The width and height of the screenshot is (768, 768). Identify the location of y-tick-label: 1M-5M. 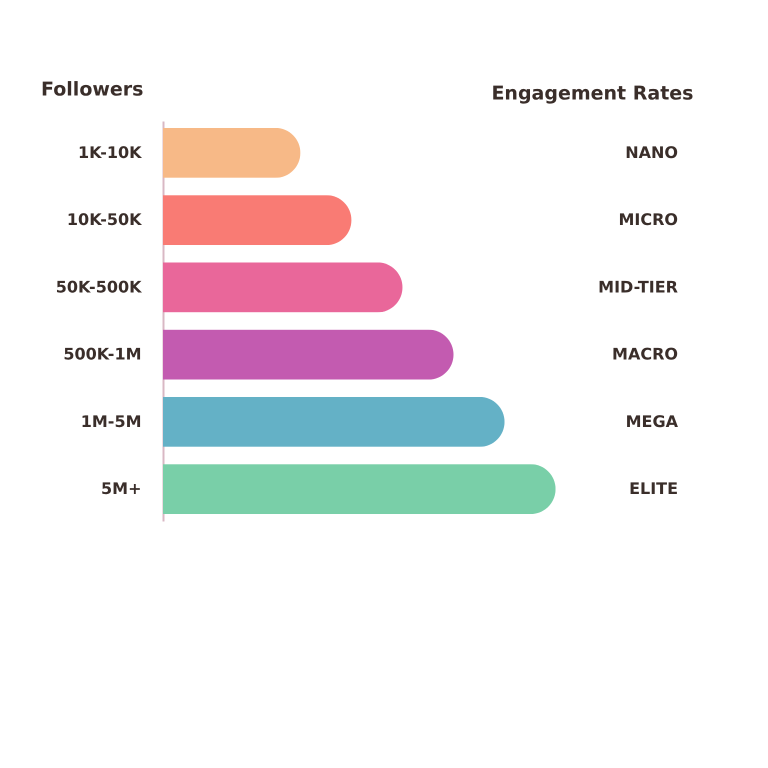
(111, 421).